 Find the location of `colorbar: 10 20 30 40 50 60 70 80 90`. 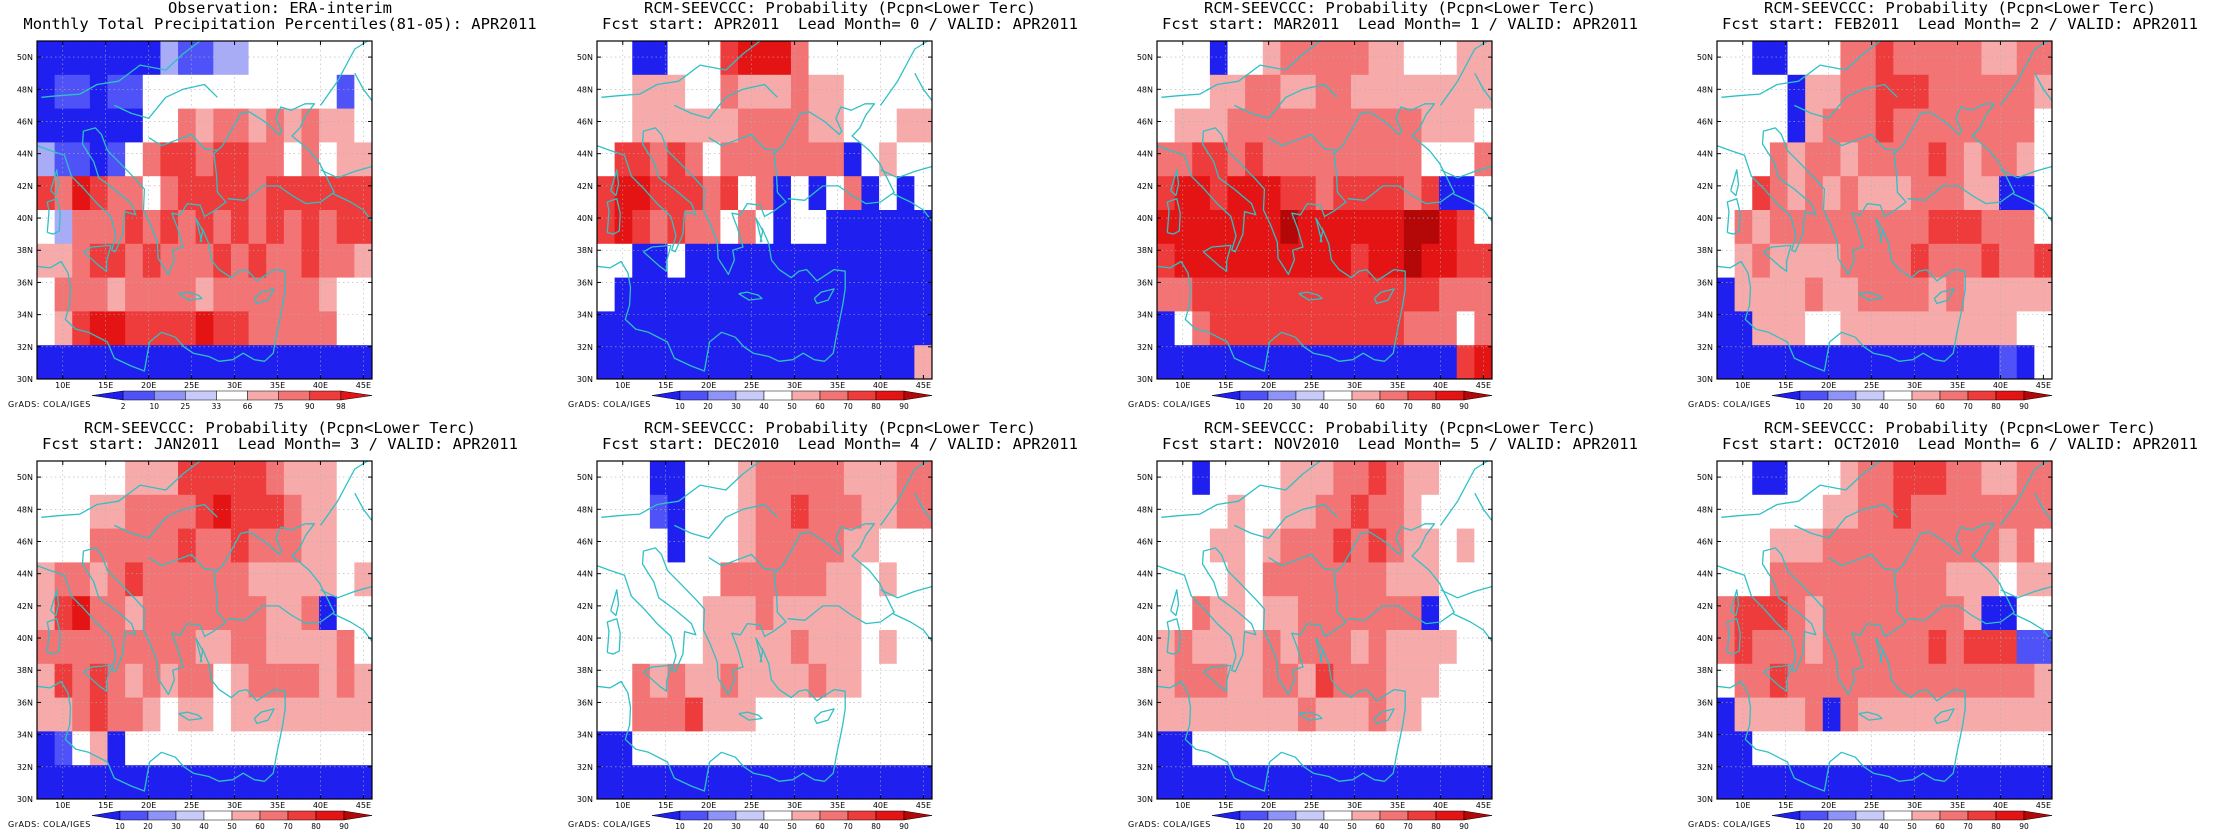

colorbar: 10 20 30 40 50 60 70 80 90 is located at coordinates (792, 820).